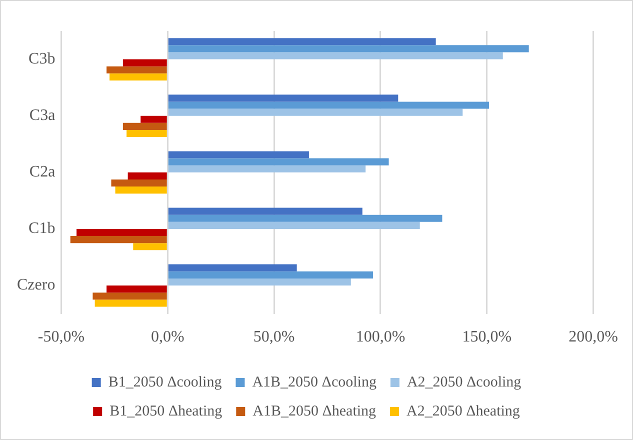 This screenshot has height=440, width=633. Describe the element at coordinates (464, 382) in the screenshot. I see `legend-label: A2_2050 Δcooling` at that location.